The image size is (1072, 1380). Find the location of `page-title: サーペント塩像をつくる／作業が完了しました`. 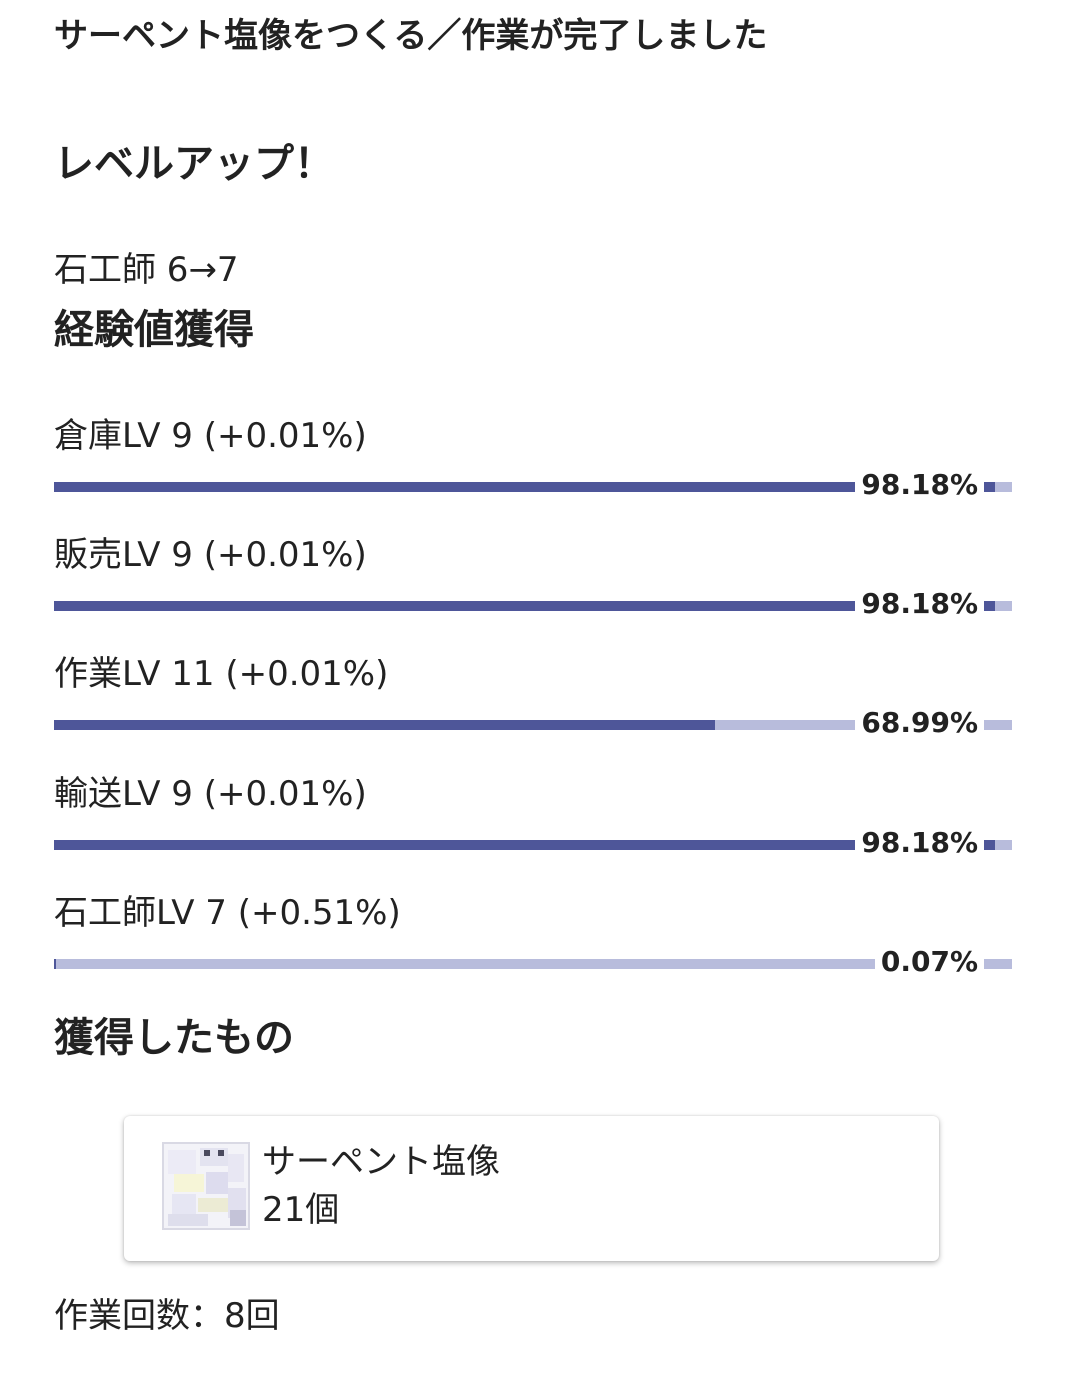

page-title: サーペント塩像をつくる／作業が完了しました is located at coordinates (411, 36).